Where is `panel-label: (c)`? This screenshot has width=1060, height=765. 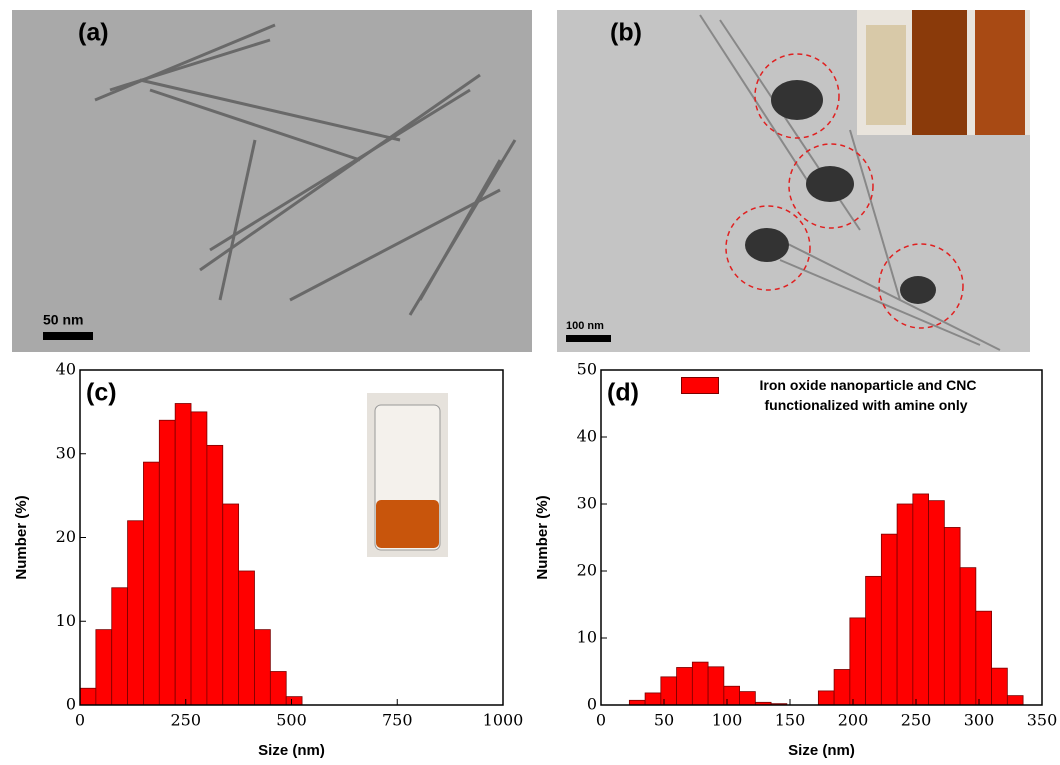 panel-label: (c) is located at coordinates (101, 393).